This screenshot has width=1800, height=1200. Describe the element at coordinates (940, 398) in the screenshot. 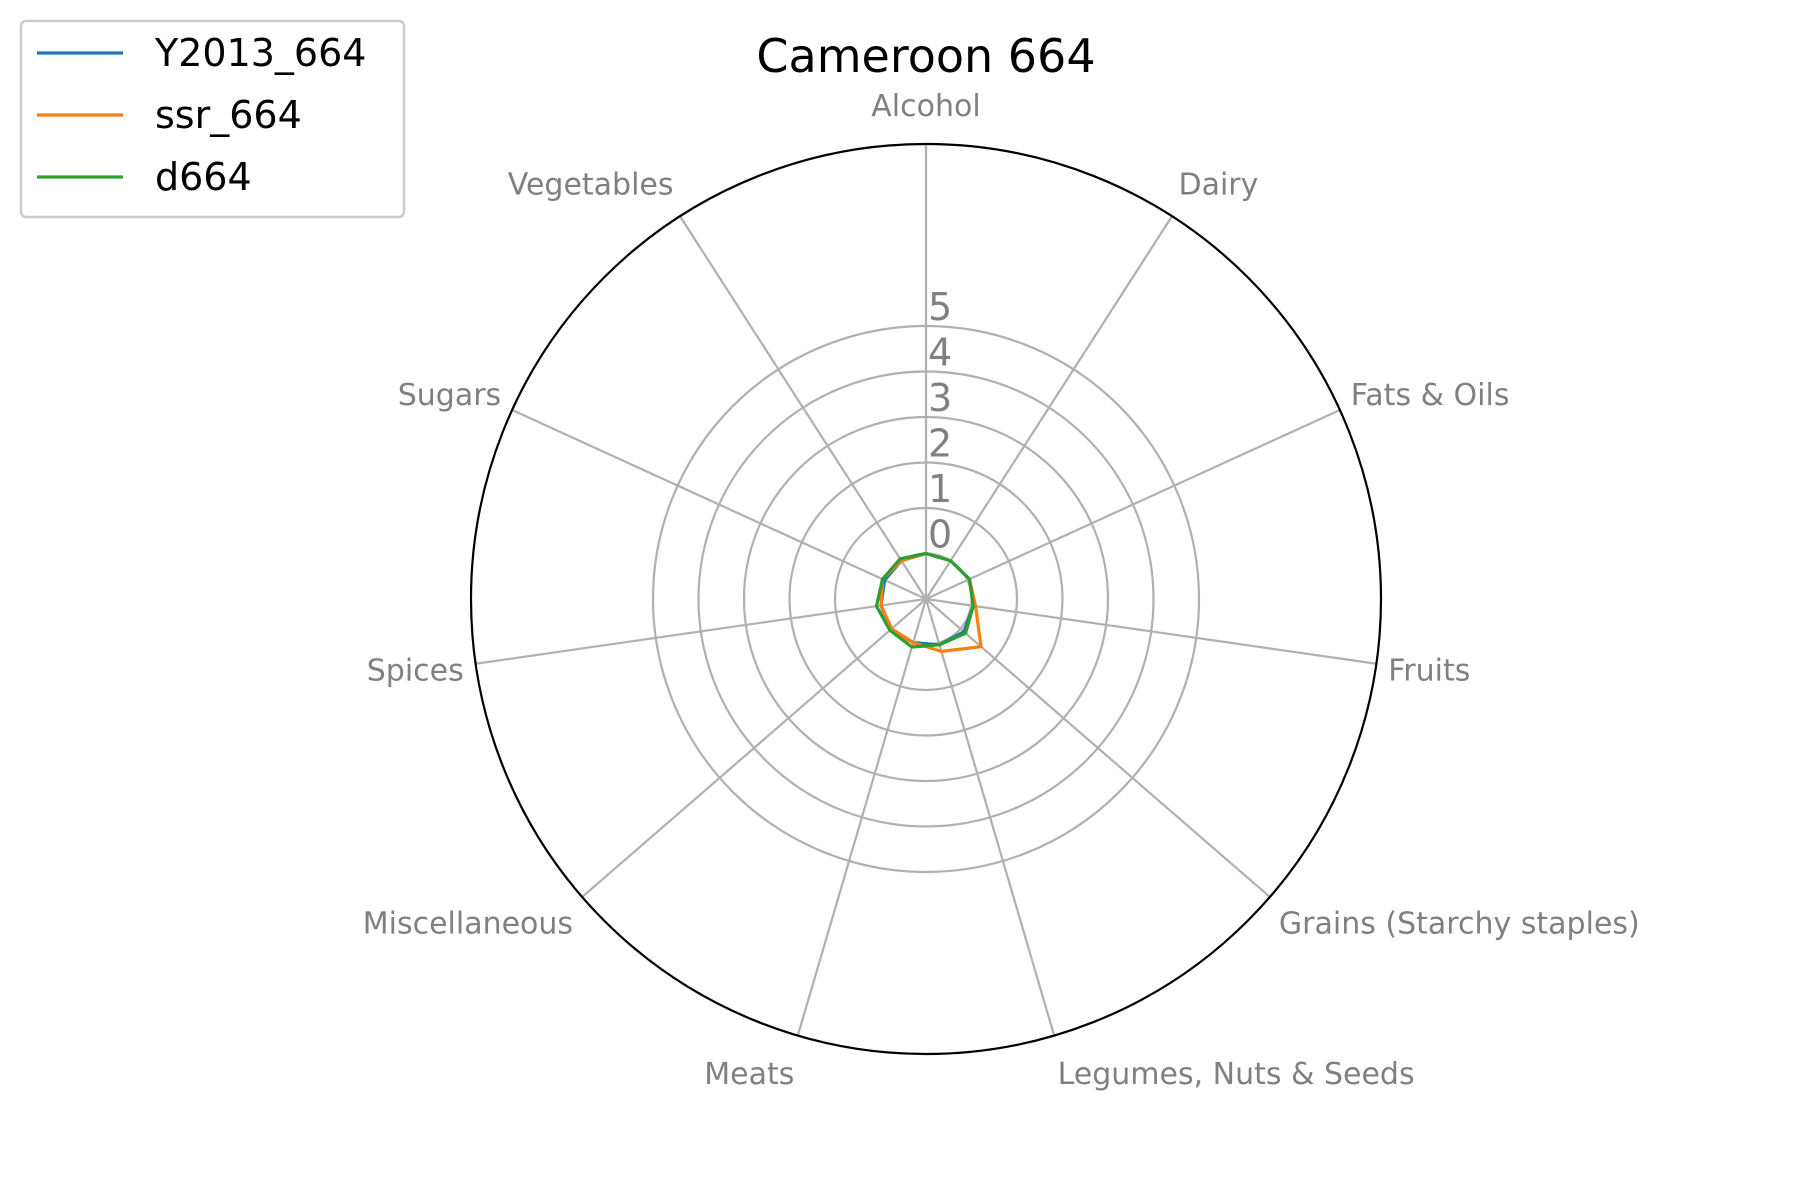

I see `radial-tick-label: 3` at that location.